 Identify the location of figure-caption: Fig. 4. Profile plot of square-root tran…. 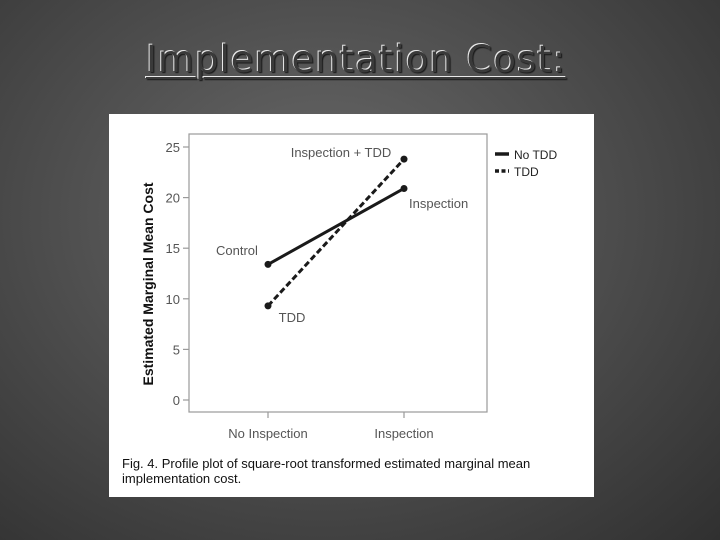
(326, 471).